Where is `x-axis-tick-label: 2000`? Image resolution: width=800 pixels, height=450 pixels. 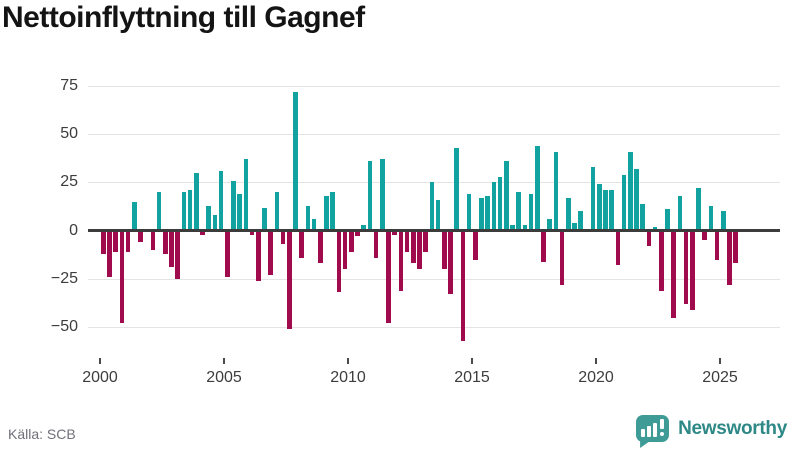
x-axis-tick-label: 2000 is located at coordinates (100, 377).